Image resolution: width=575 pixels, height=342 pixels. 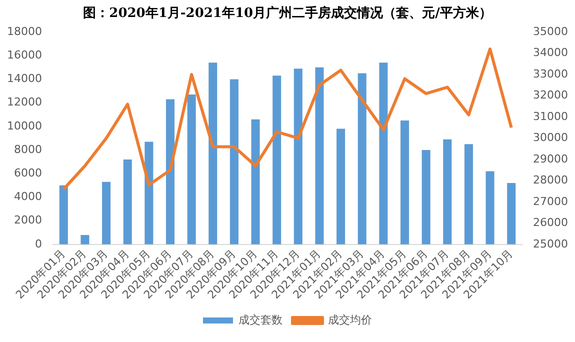 I want to click on y-tick-label: 8000, so click(x=28, y=149).